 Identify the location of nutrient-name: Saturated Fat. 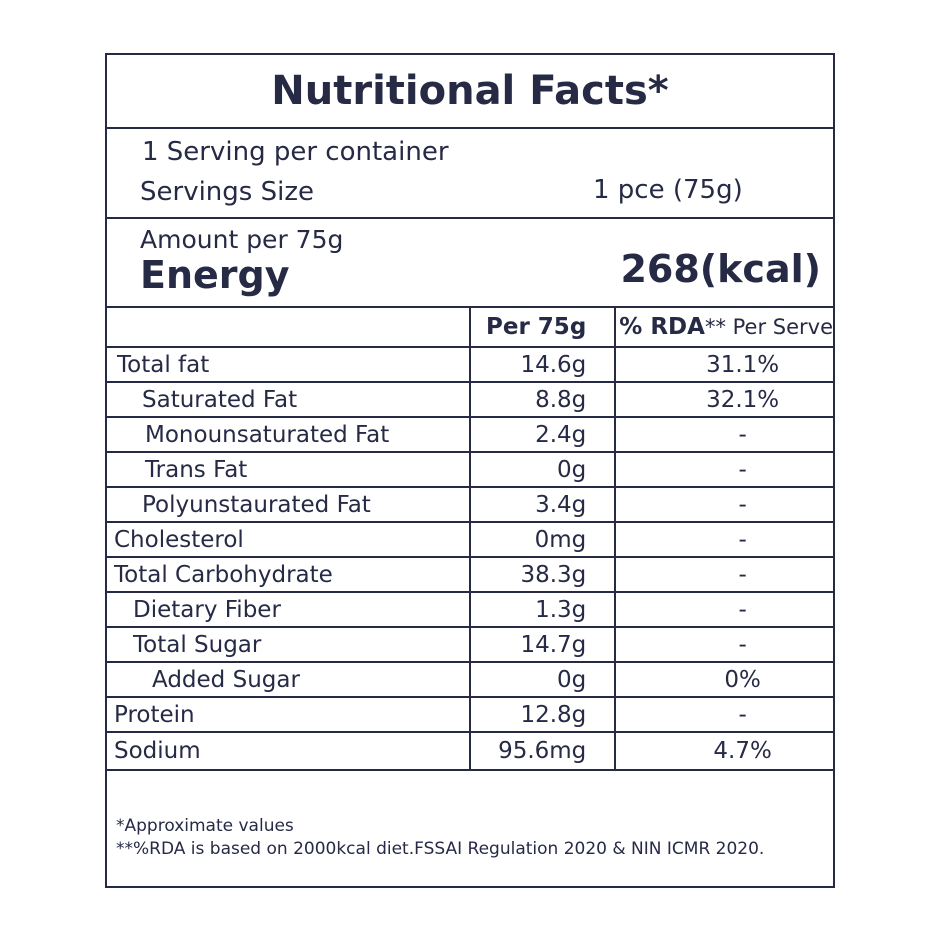
(289, 399).